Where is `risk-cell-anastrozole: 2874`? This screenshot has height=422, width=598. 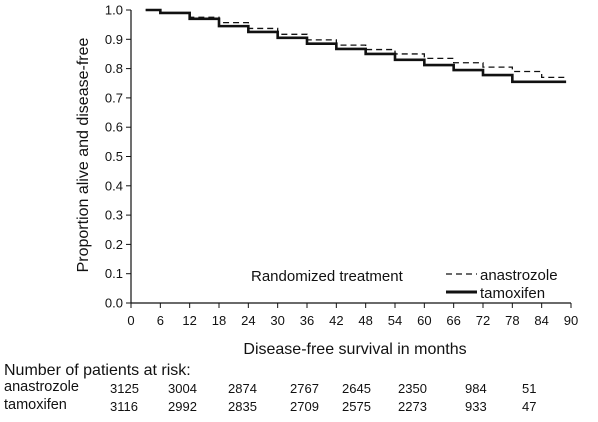 risk-cell-anastrozole: 2874 is located at coordinates (242, 388).